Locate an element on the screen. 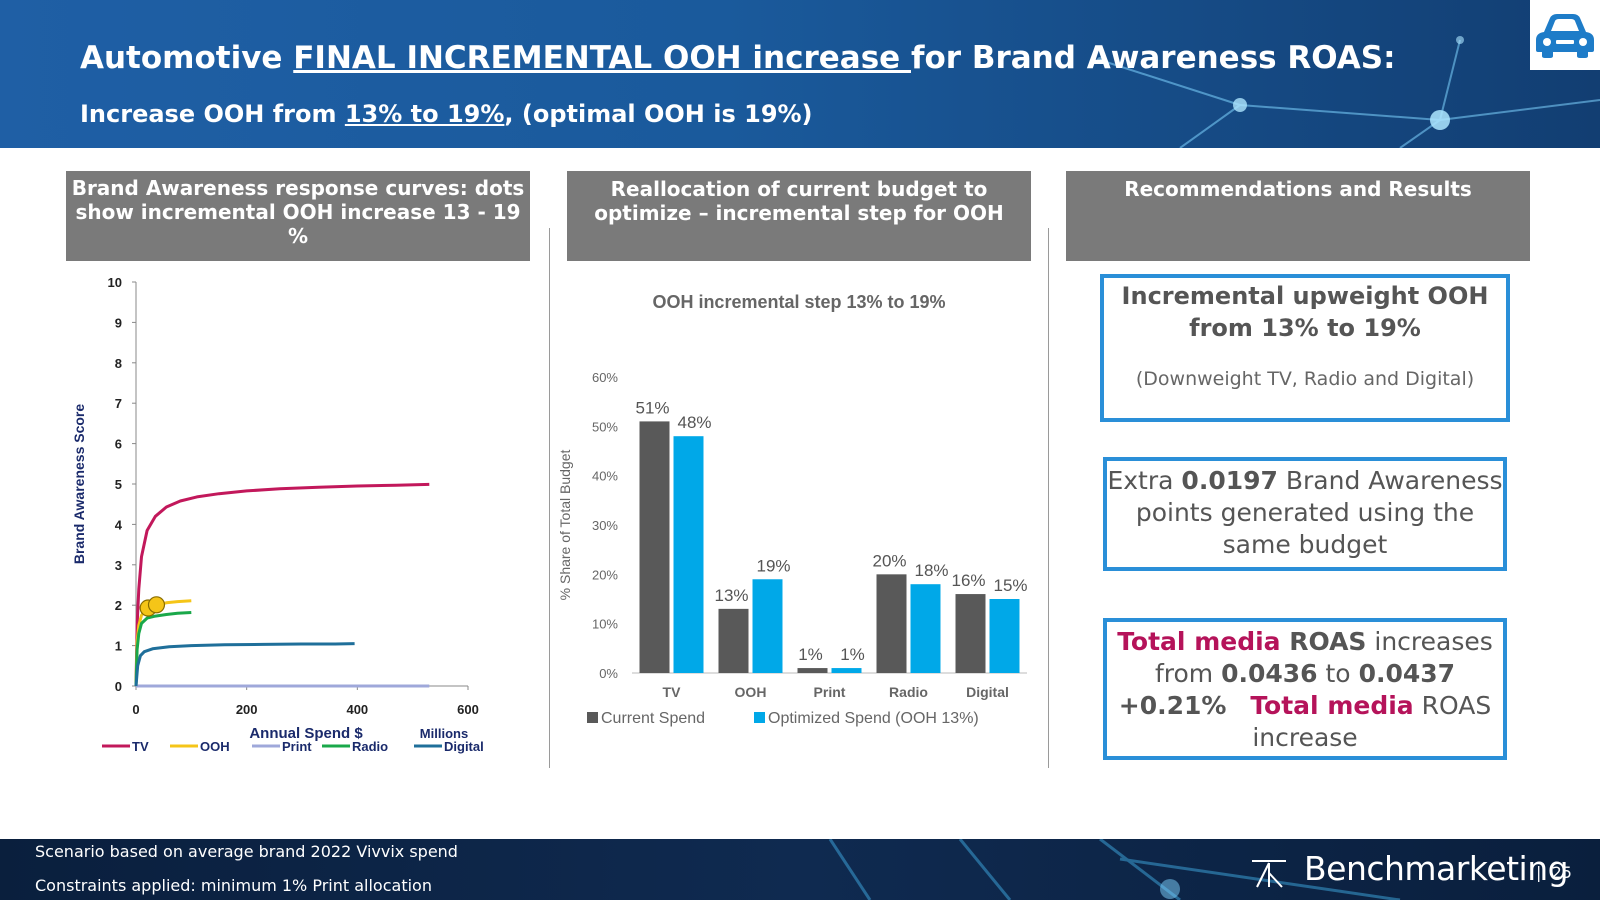 The image size is (1600, 900). bar-tv-current is located at coordinates (654, 547).